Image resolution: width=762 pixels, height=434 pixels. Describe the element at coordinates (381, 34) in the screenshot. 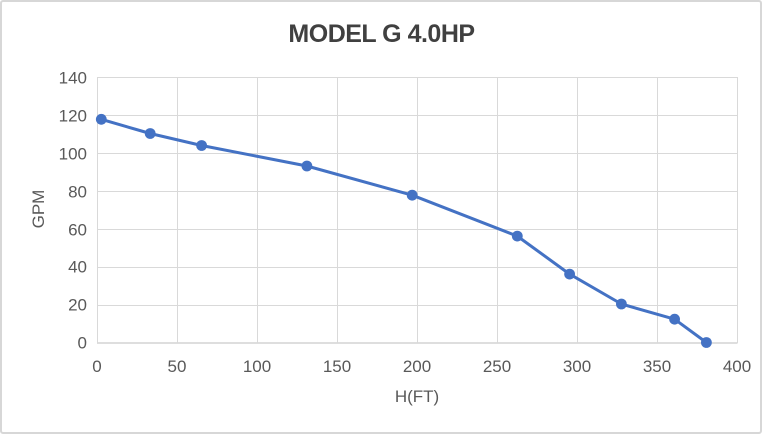

I see `svg-text: MODEL G 4.0HP` at that location.